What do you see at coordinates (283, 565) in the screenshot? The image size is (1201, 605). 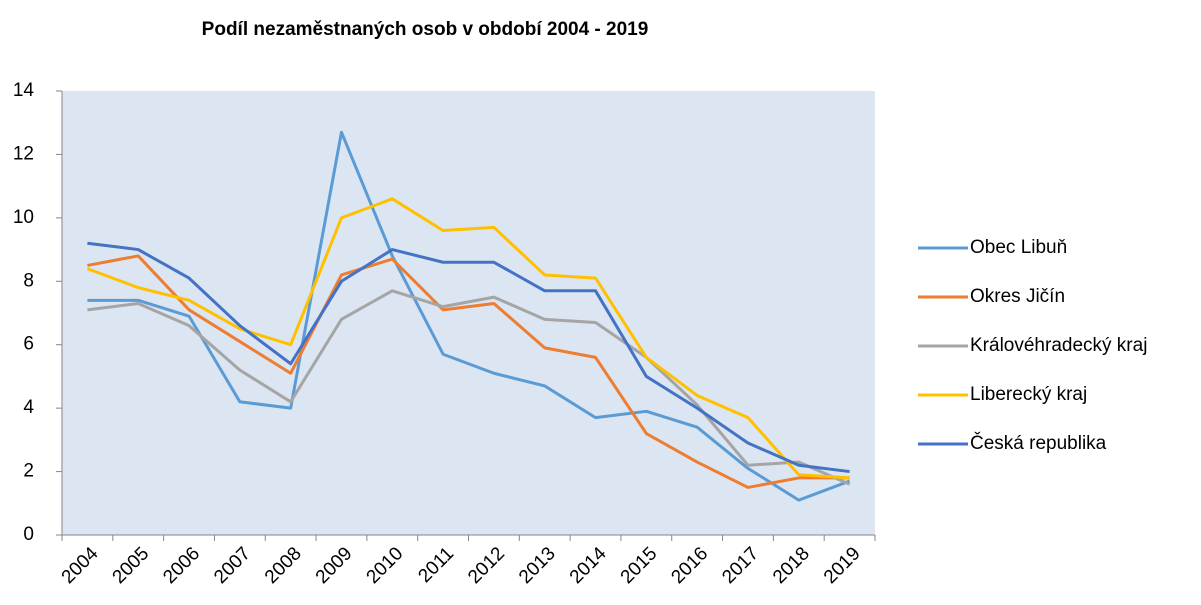 I see `x-tick-label: 2008` at bounding box center [283, 565].